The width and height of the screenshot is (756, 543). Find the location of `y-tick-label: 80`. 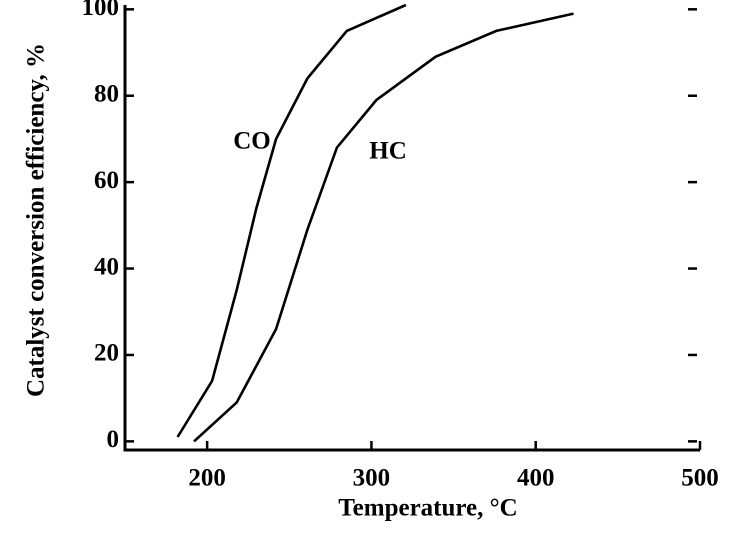

y-tick-label: 80 is located at coordinates (106, 93).